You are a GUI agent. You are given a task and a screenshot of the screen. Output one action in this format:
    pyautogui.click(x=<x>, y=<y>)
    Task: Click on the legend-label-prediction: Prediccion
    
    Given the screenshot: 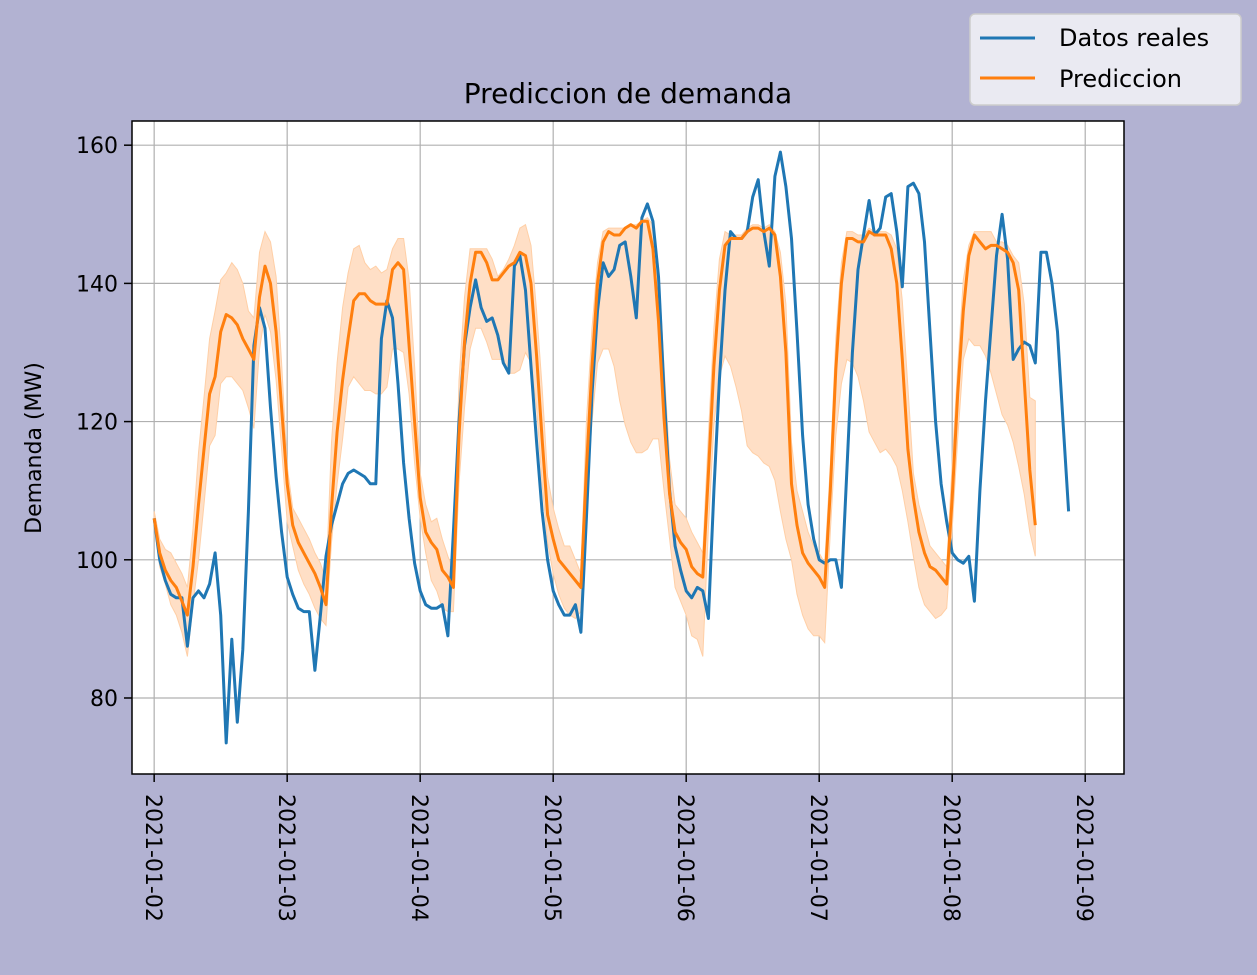 What is the action you would take?
    pyautogui.click(x=1120, y=79)
    